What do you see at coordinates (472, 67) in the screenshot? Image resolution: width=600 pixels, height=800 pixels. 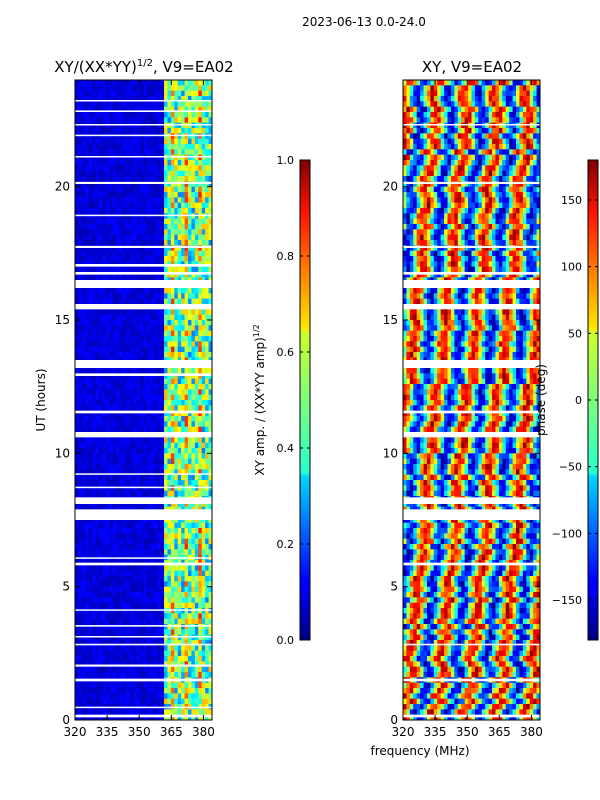 I see `phase-panel-title: XY, V9=EA02` at bounding box center [472, 67].